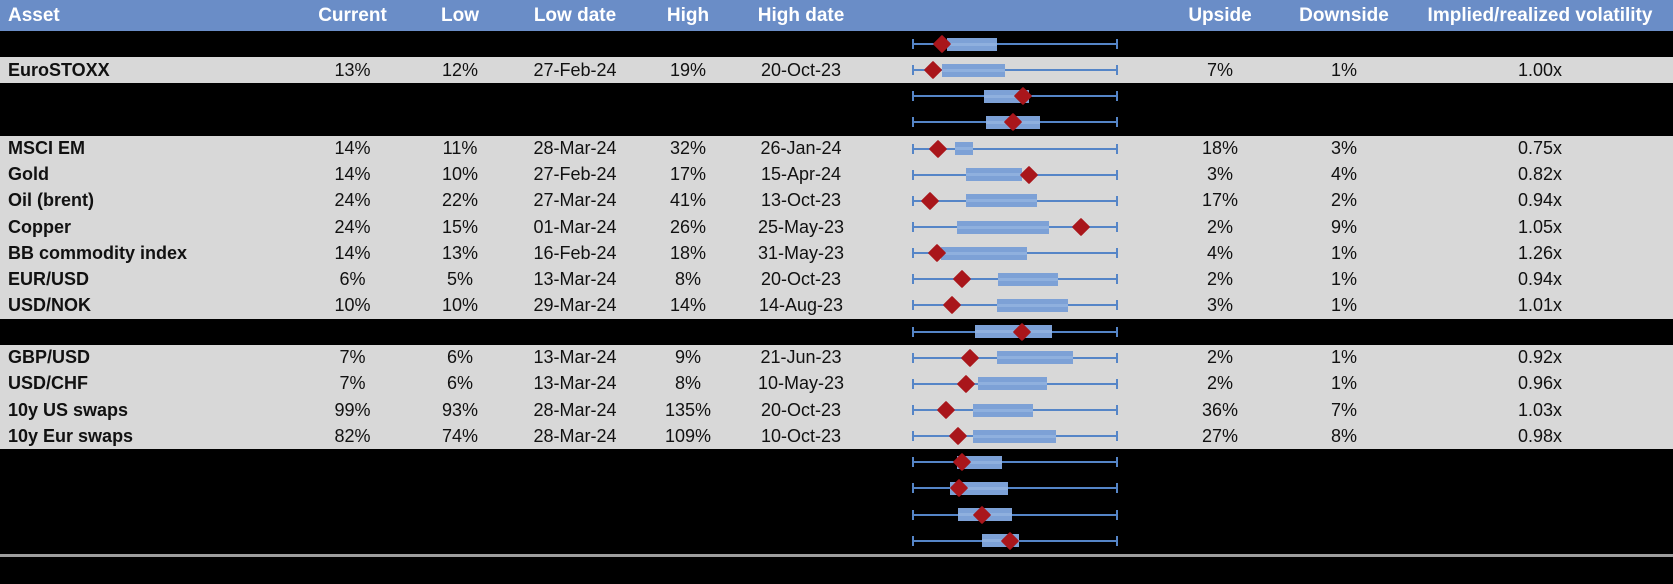 The height and width of the screenshot is (584, 1673). I want to click on downside-cell: 8%, so click(1343, 435).